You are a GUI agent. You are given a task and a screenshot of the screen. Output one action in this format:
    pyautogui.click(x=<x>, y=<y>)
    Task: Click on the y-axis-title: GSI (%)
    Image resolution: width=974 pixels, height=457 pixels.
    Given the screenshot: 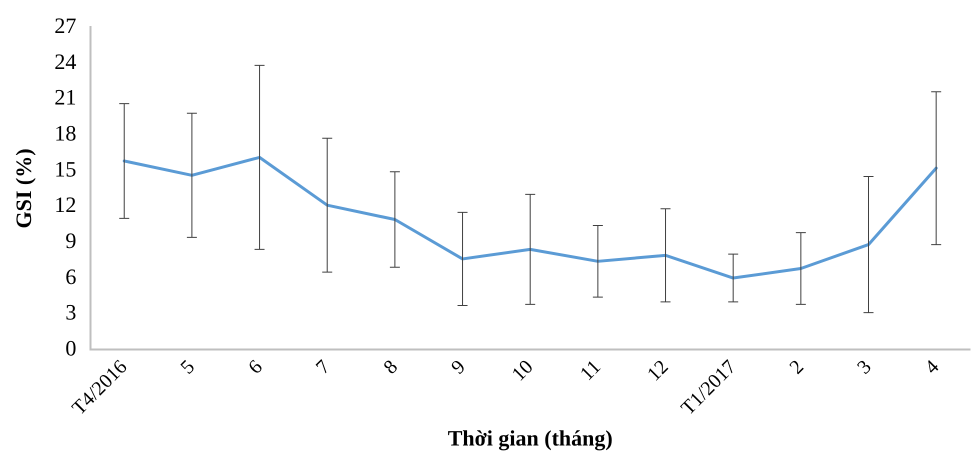 What is the action you would take?
    pyautogui.click(x=23, y=188)
    